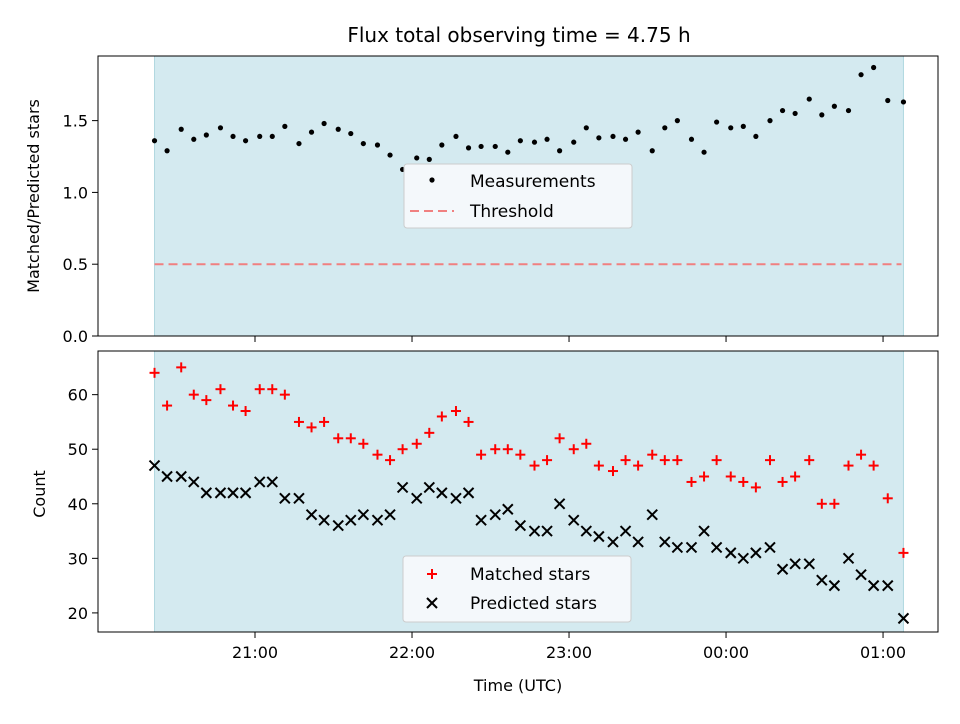 The image size is (960, 724). I want to click on bottom-x-ticks: 21:00 22:00 23:00 00:00 01:00, so click(569, 647).